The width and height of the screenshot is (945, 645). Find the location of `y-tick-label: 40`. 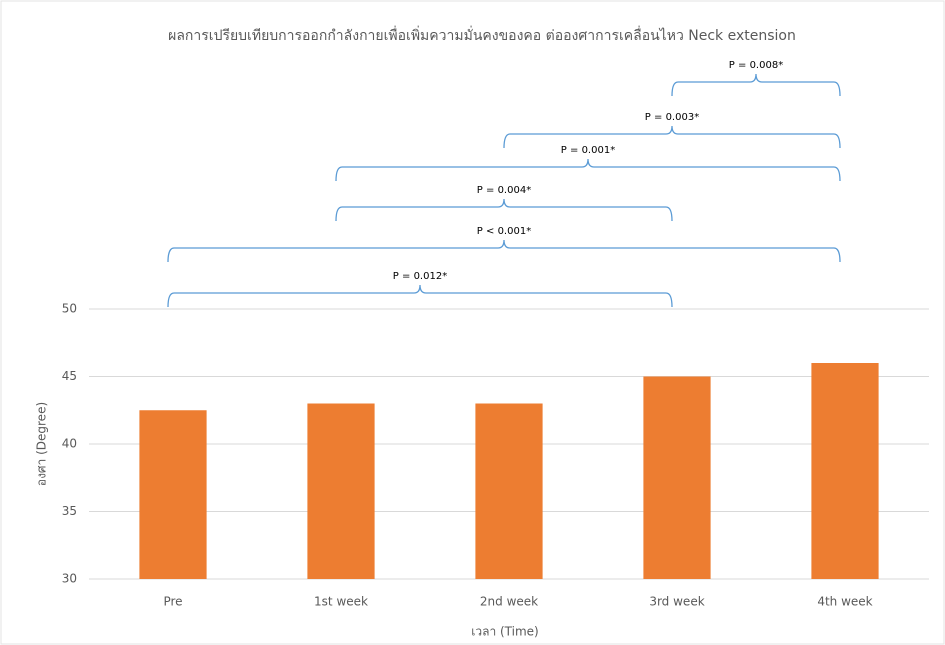

y-tick-label: 40 is located at coordinates (69, 444).